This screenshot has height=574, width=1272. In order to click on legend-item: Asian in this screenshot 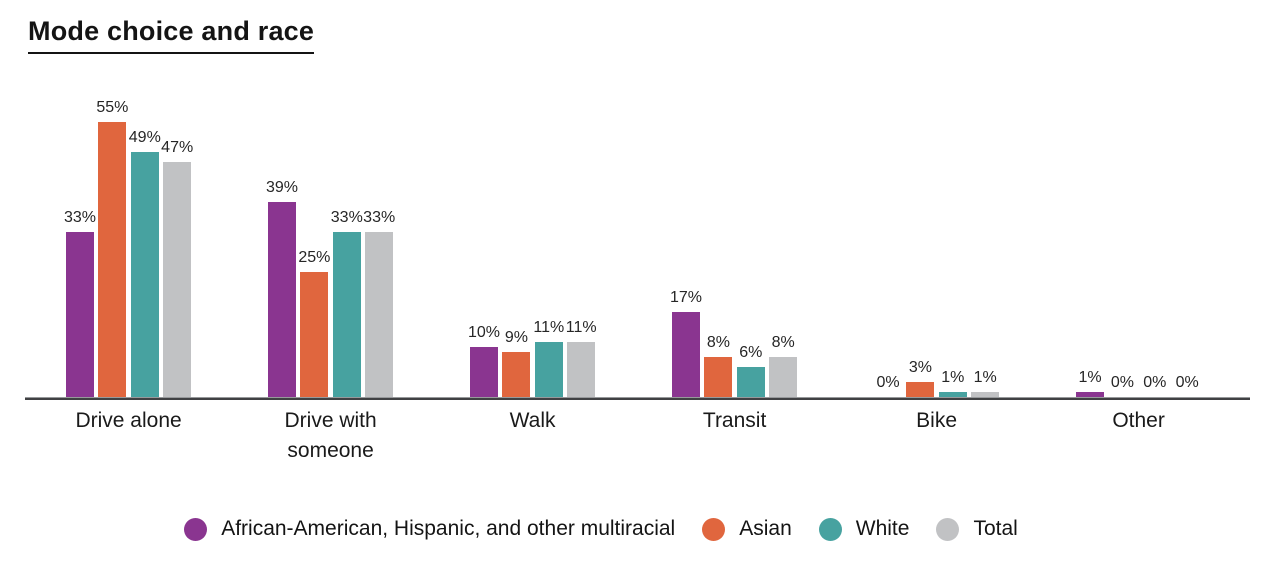, I will do `click(747, 529)`.